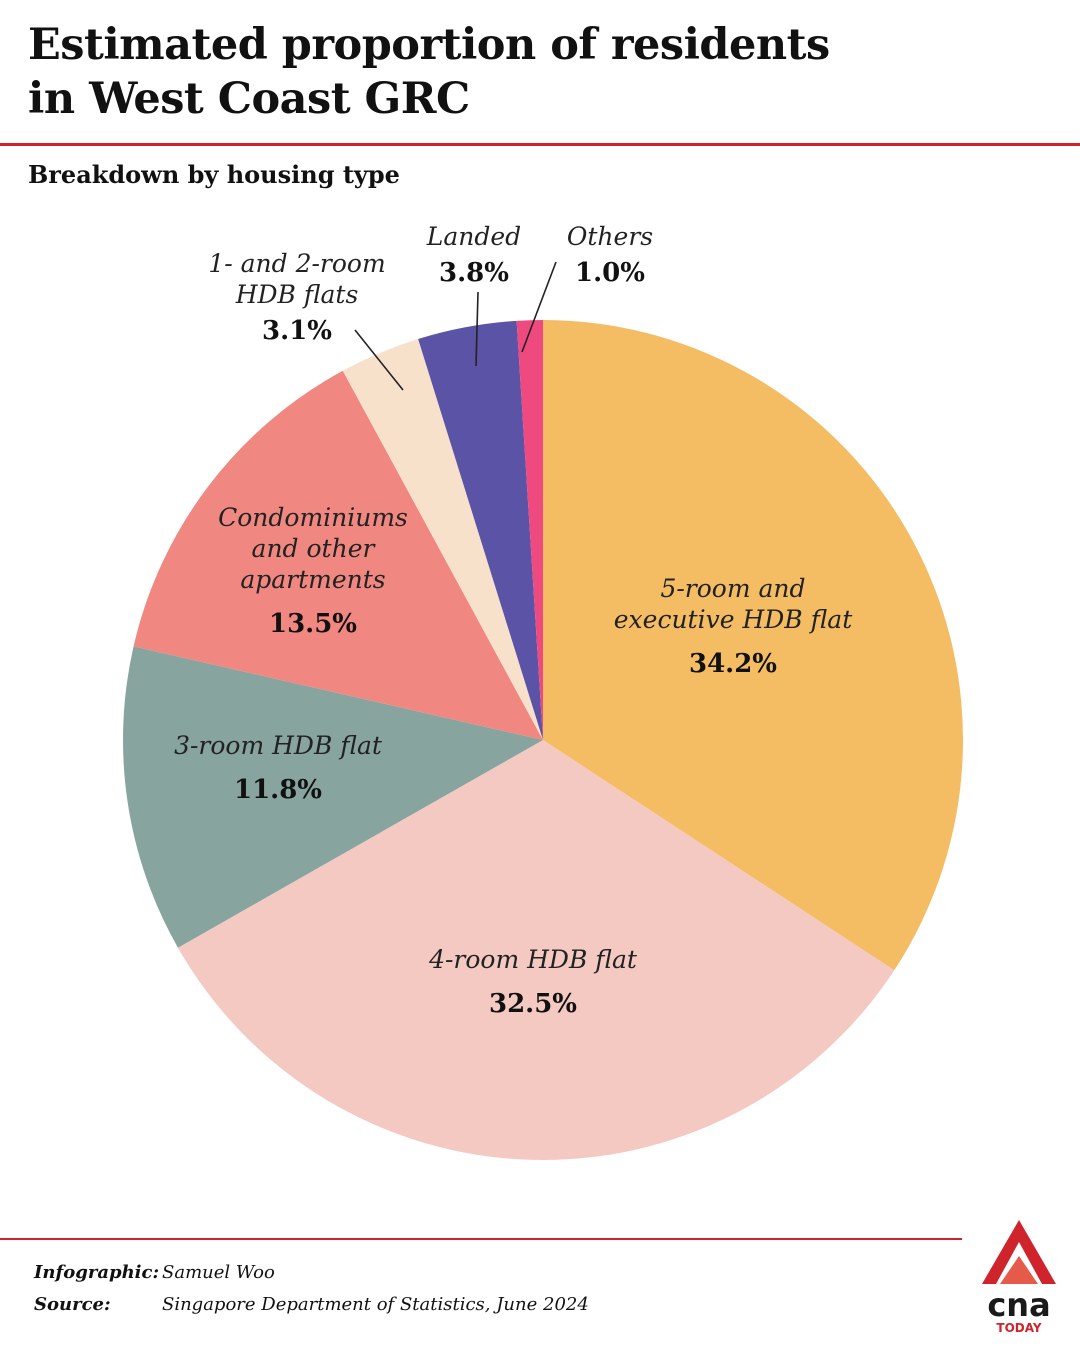 This screenshot has height=1350, width=1080. I want to click on cna-today-logo: cna TODAY, so click(1019, 1277).